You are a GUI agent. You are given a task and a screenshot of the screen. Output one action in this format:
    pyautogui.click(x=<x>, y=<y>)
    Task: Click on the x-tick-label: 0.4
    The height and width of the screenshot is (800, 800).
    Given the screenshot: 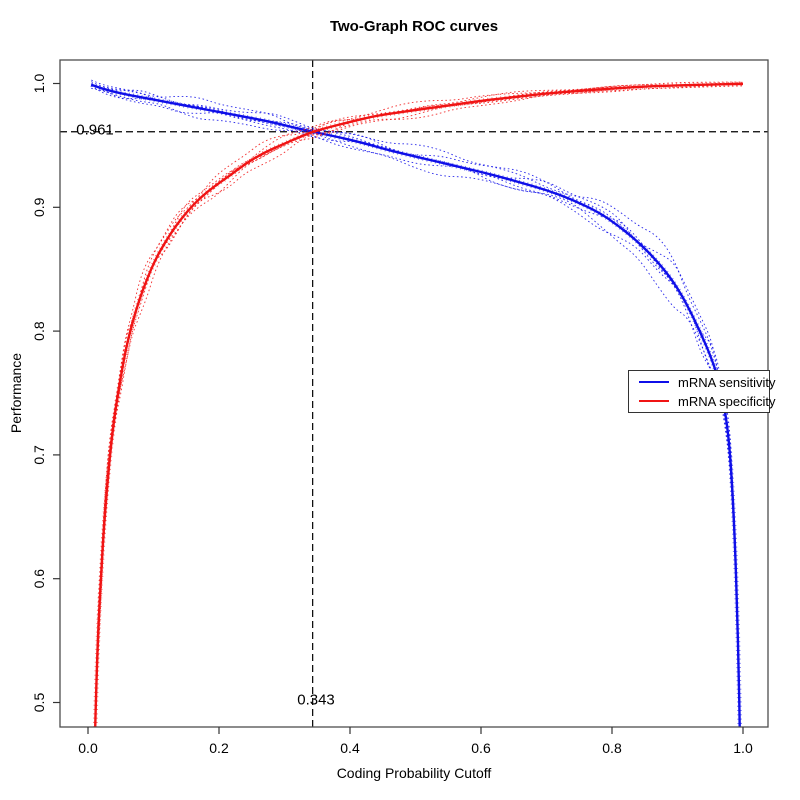 What is the action you would take?
    pyautogui.click(x=350, y=748)
    